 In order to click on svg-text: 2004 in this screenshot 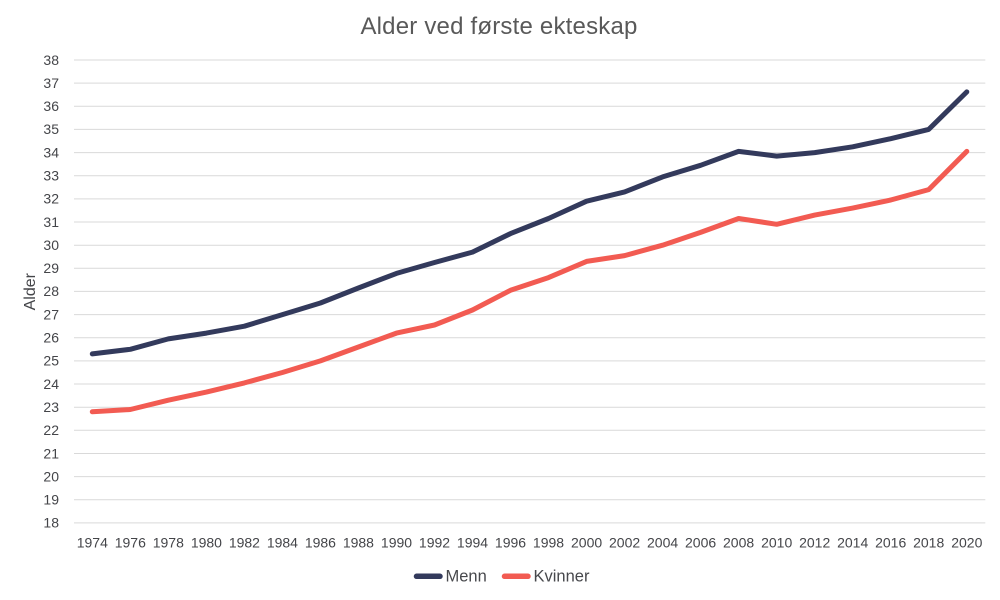, I will do `click(662, 543)`.